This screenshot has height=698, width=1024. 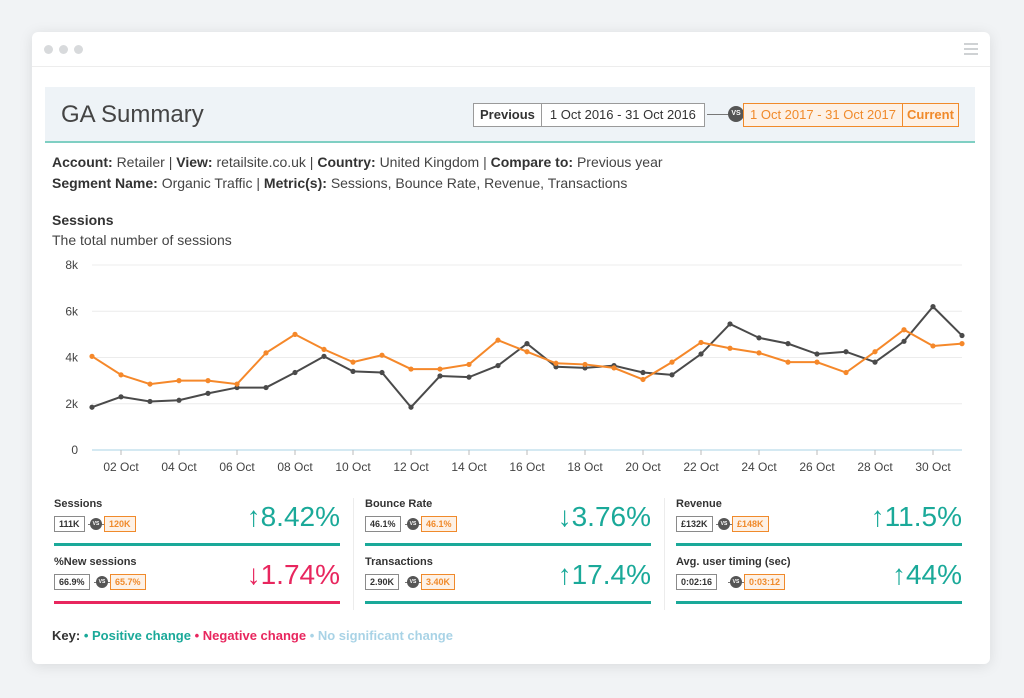 I want to click on metric-change: ↑11.5%, so click(x=916, y=516).